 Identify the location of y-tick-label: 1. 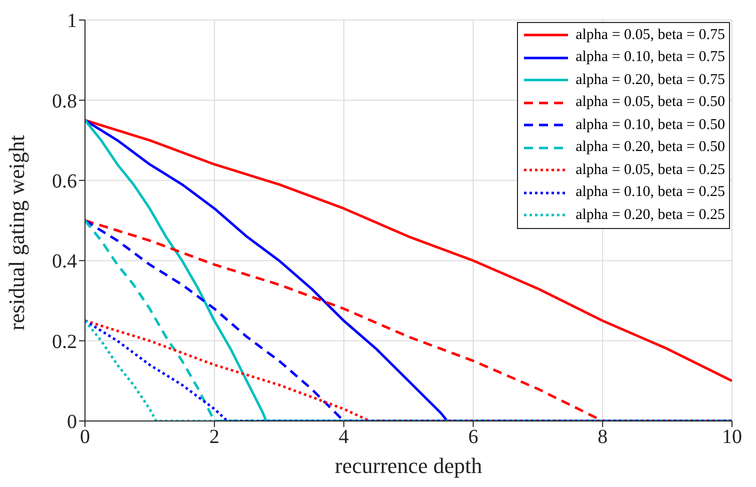
(72, 21).